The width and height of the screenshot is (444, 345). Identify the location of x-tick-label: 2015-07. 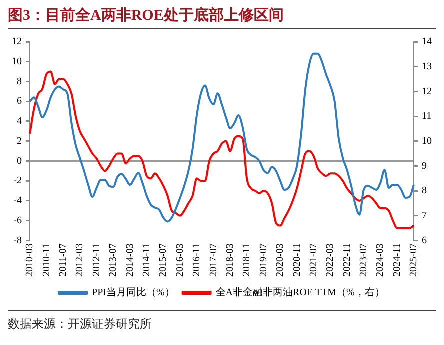
(164, 261).